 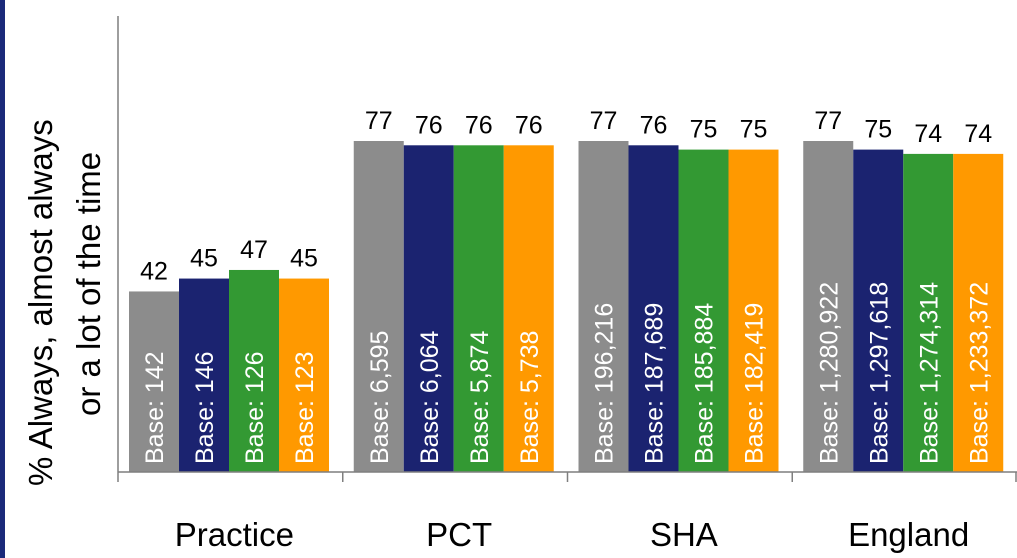 What do you see at coordinates (979, 373) in the screenshot?
I see `bar-base-label: Base: 1,233,372` at bounding box center [979, 373].